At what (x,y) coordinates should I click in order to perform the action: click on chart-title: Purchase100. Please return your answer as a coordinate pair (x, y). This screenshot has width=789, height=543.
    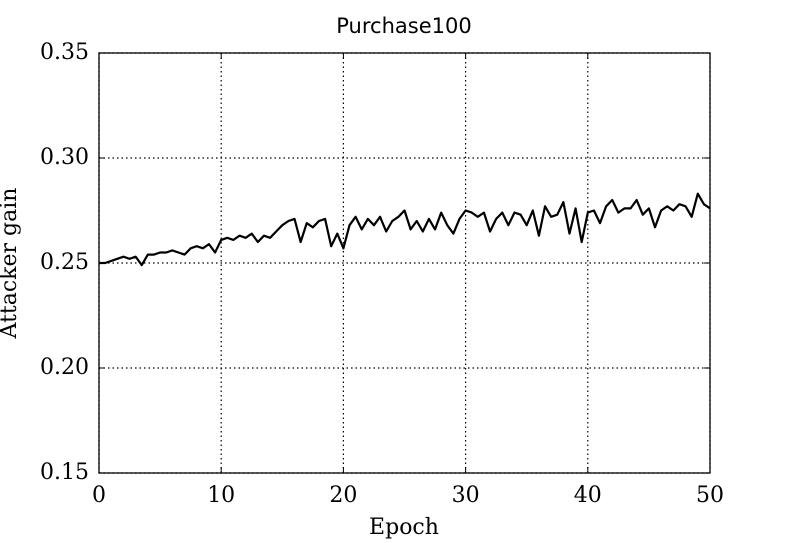
    Looking at the image, I should click on (403, 26).